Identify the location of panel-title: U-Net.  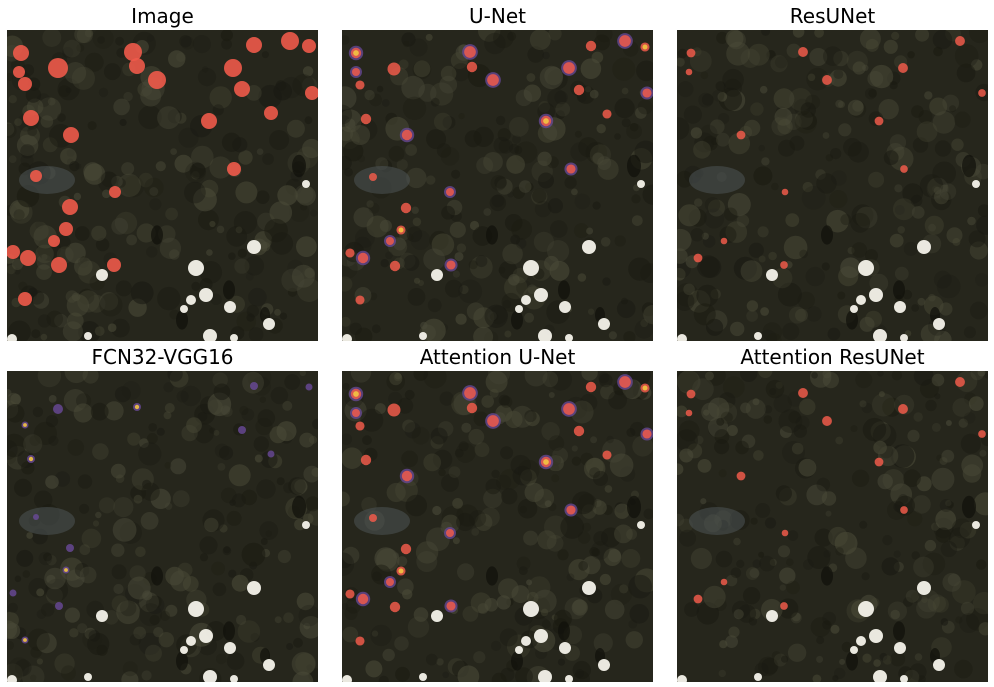
(497, 16).